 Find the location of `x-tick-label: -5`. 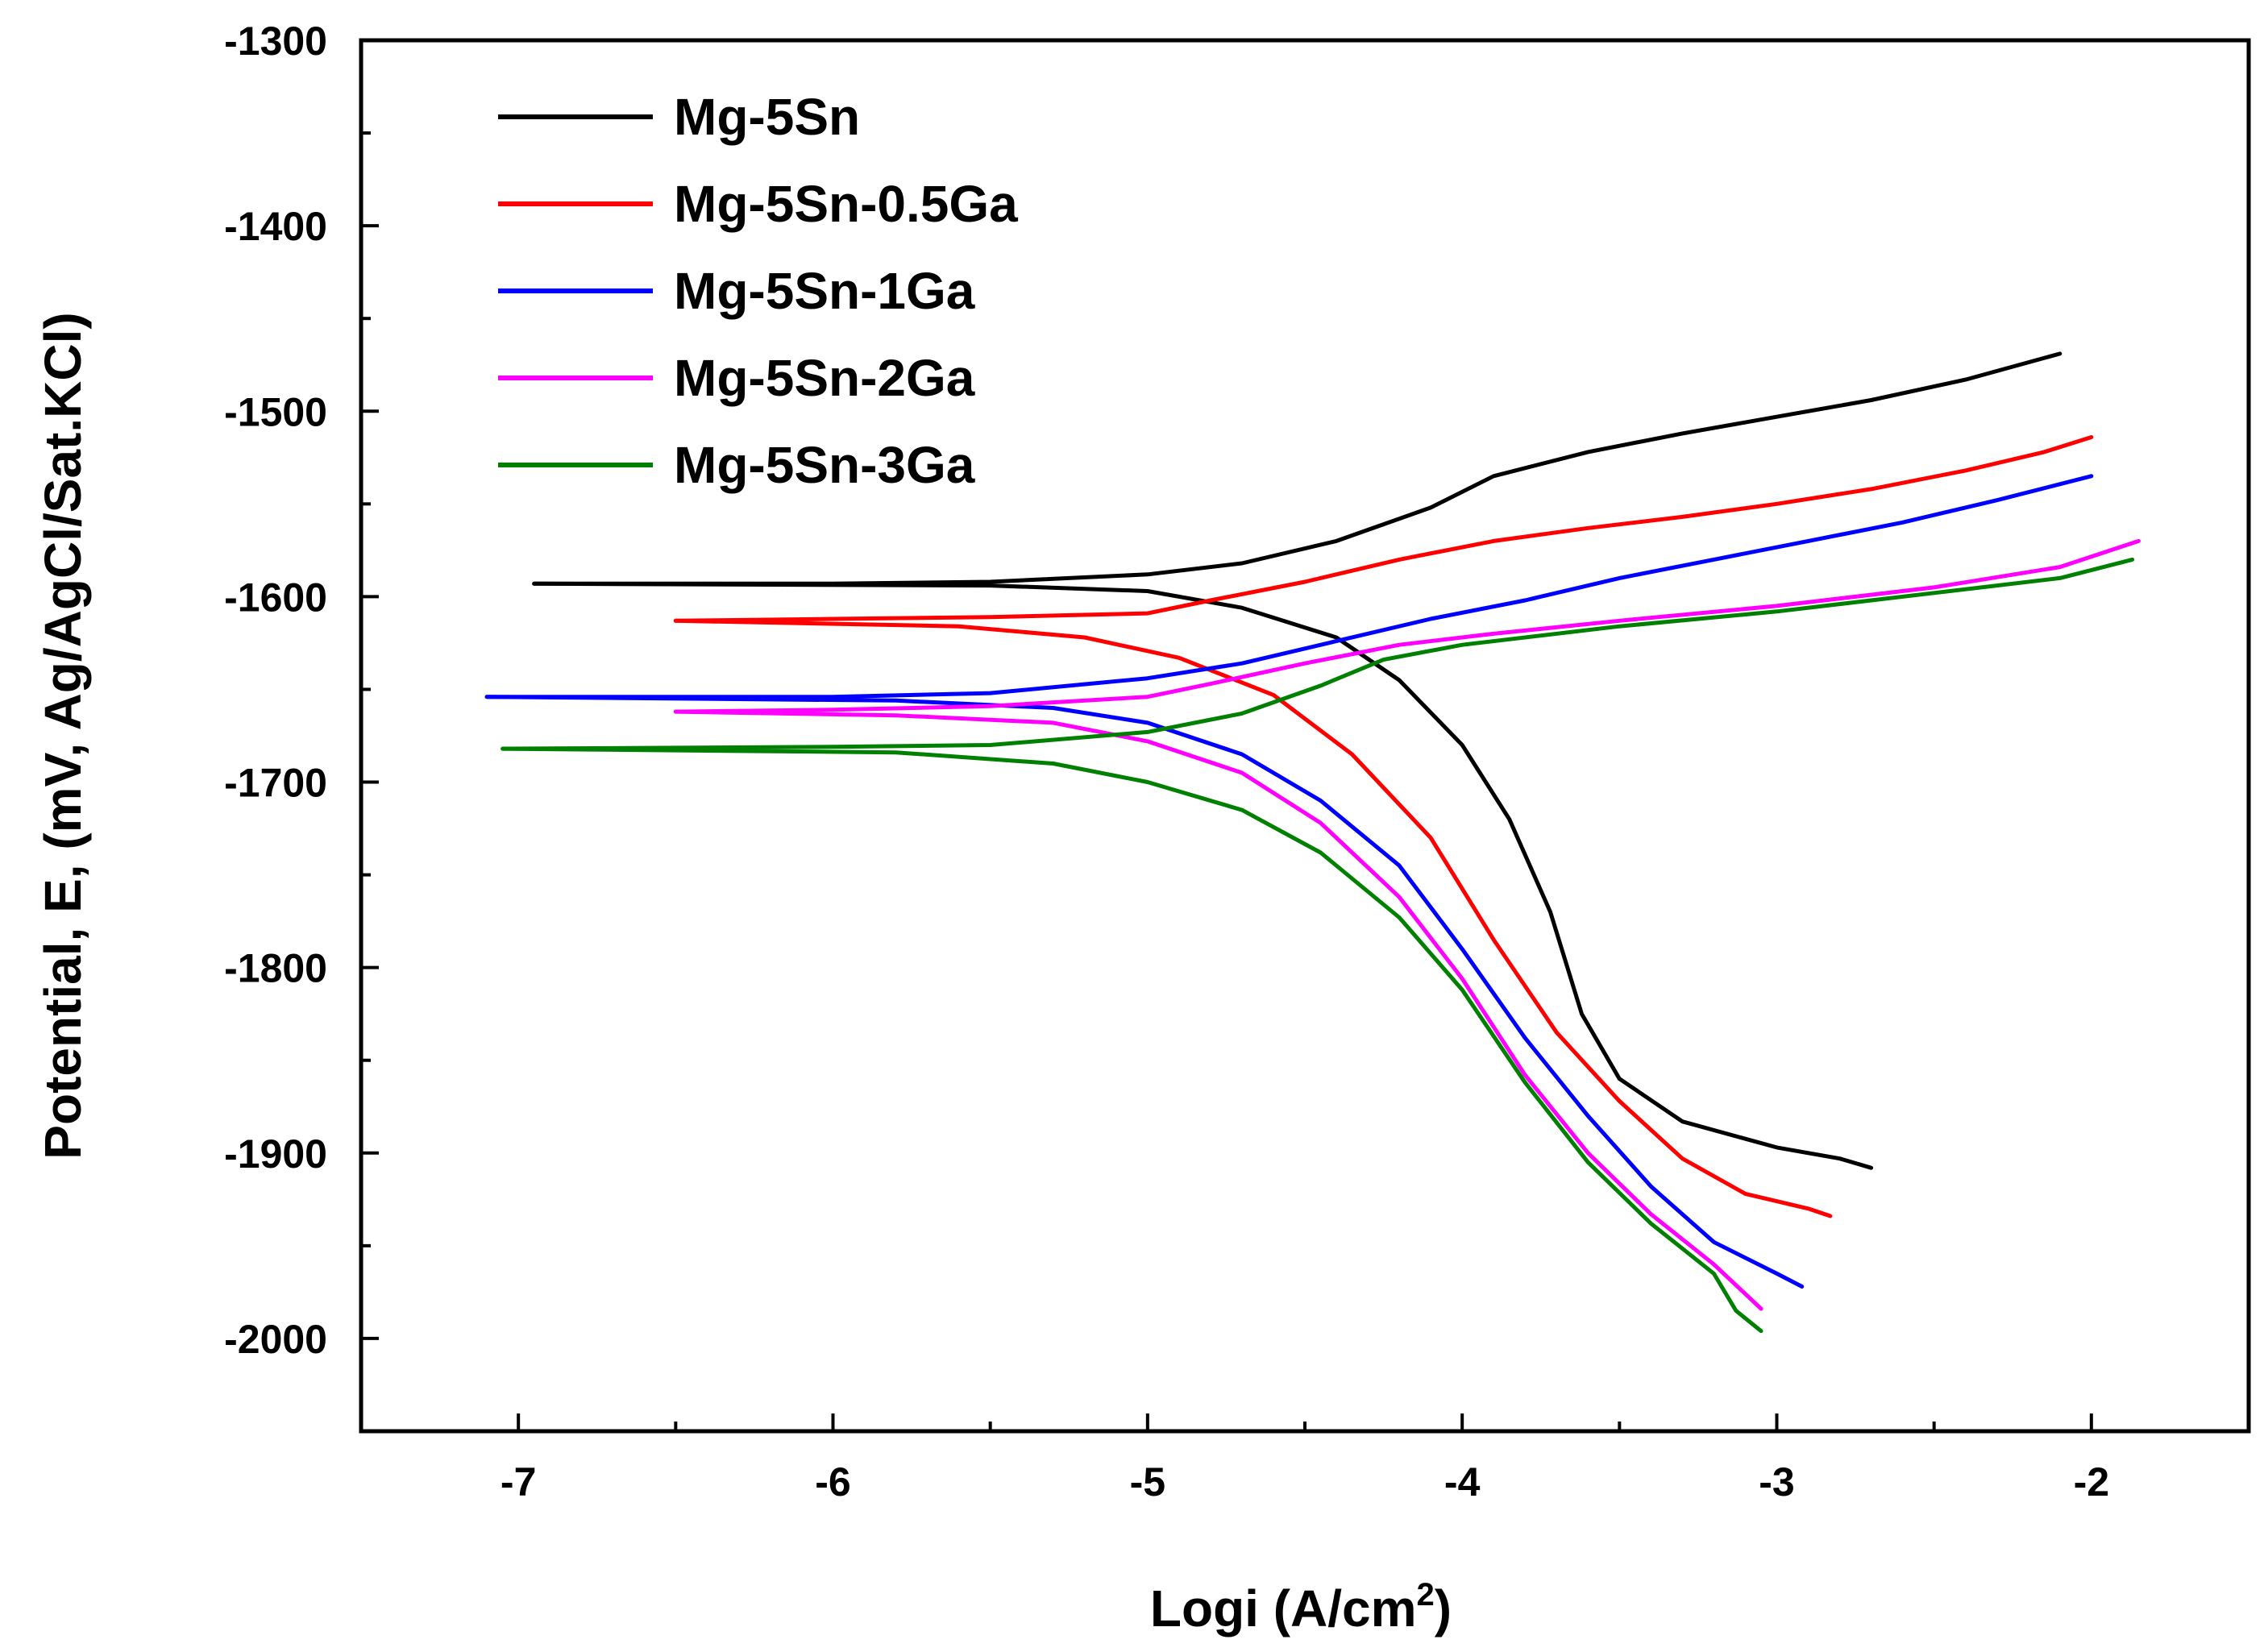

x-tick-label: -5 is located at coordinates (1147, 1482).